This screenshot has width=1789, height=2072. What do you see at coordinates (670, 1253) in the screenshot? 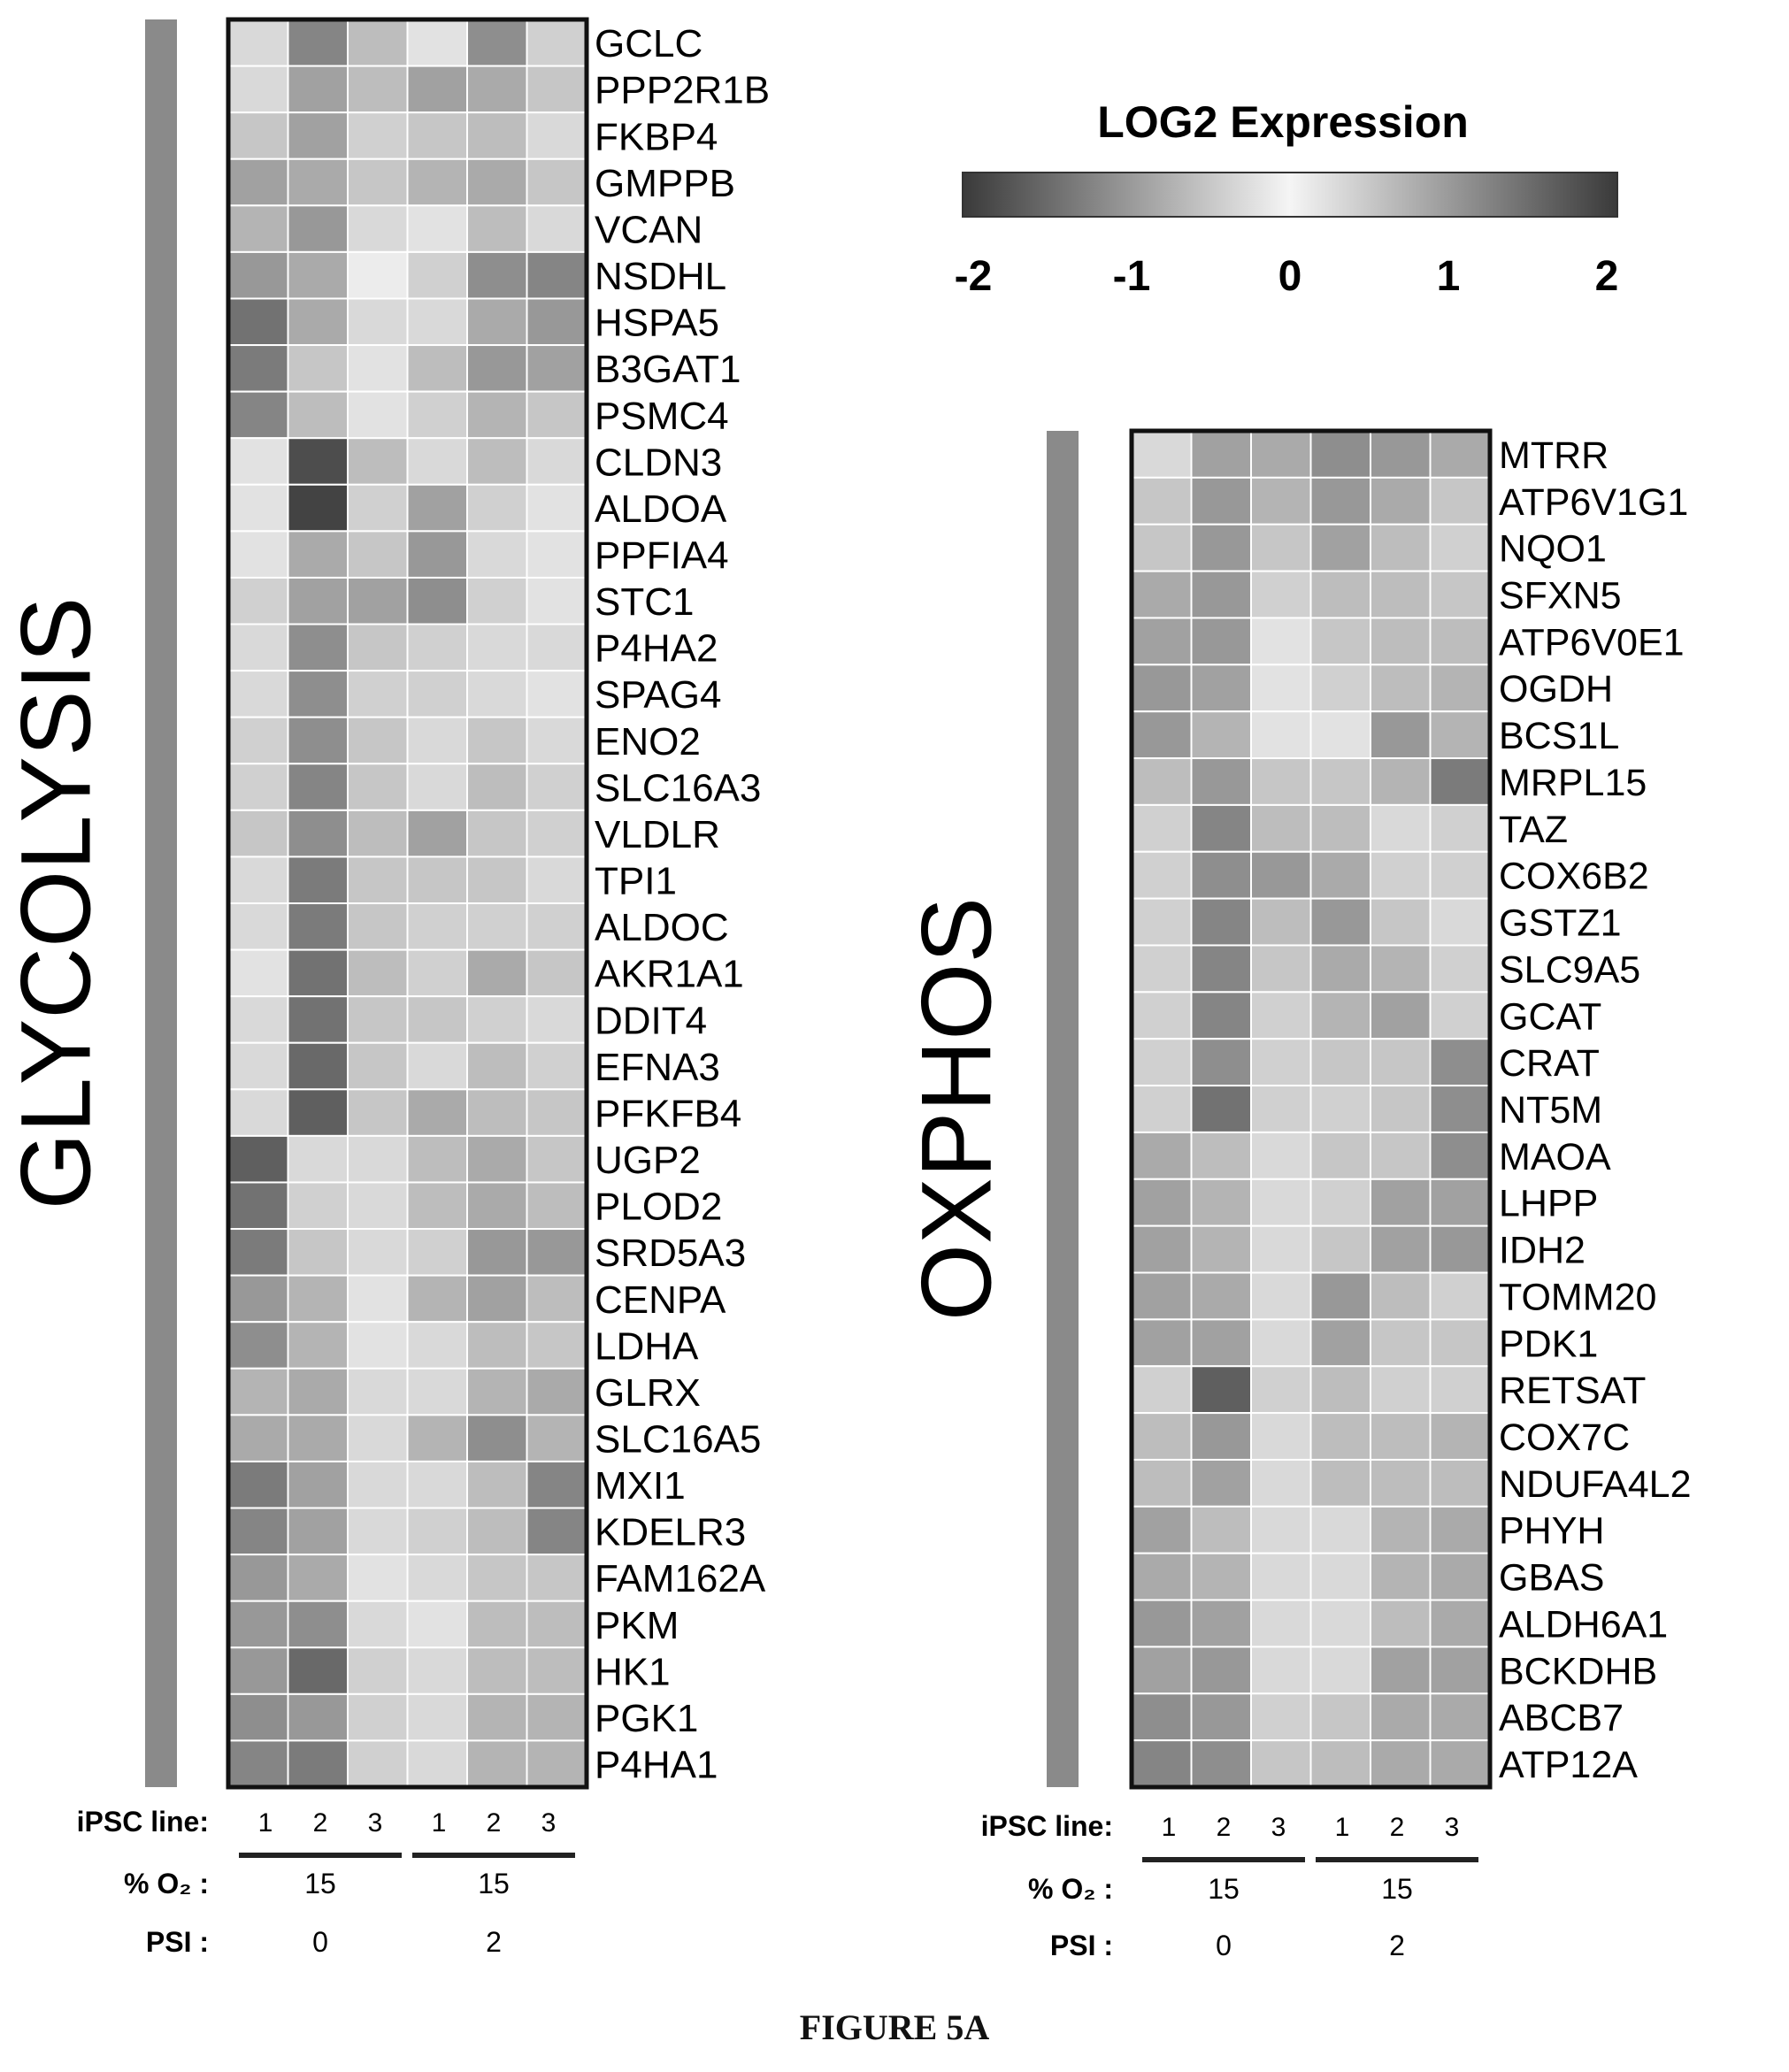
I see `gene-label: SRD5A3` at bounding box center [670, 1253].